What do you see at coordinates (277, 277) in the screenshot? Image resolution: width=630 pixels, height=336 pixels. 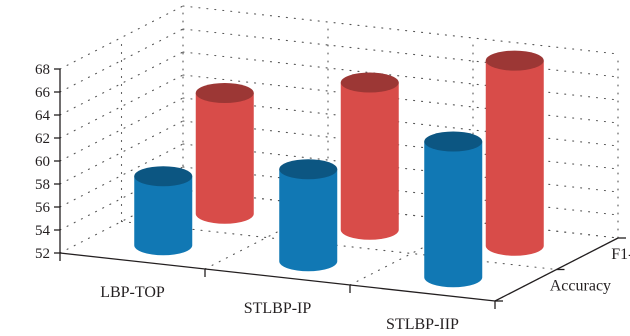 I see `x-axis-line` at bounding box center [277, 277].